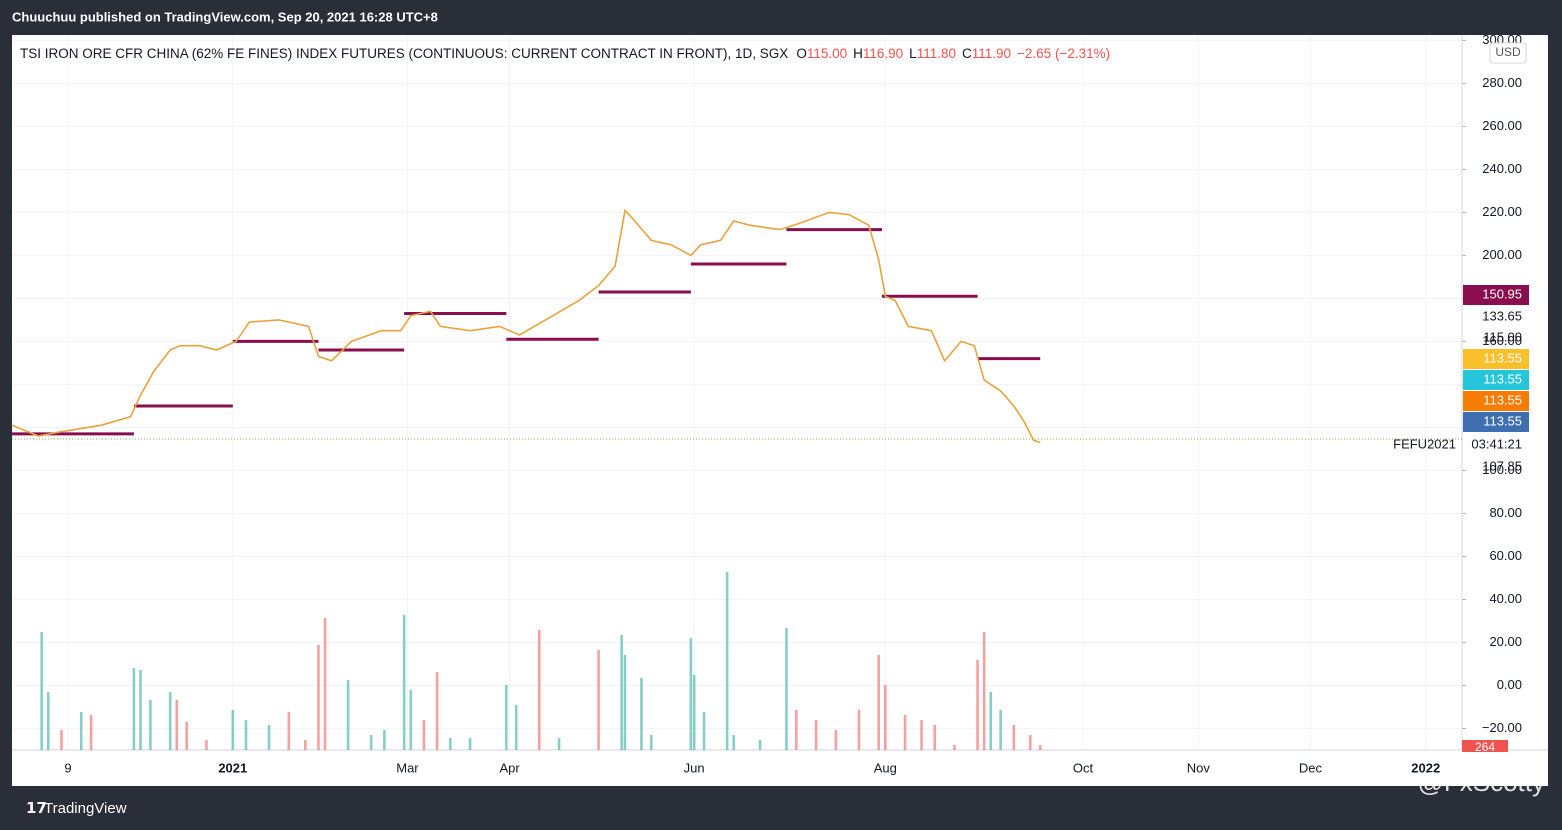 This screenshot has height=830, width=1562. What do you see at coordinates (1505, 598) in the screenshot?
I see `y-tick-label: 40.00` at bounding box center [1505, 598].